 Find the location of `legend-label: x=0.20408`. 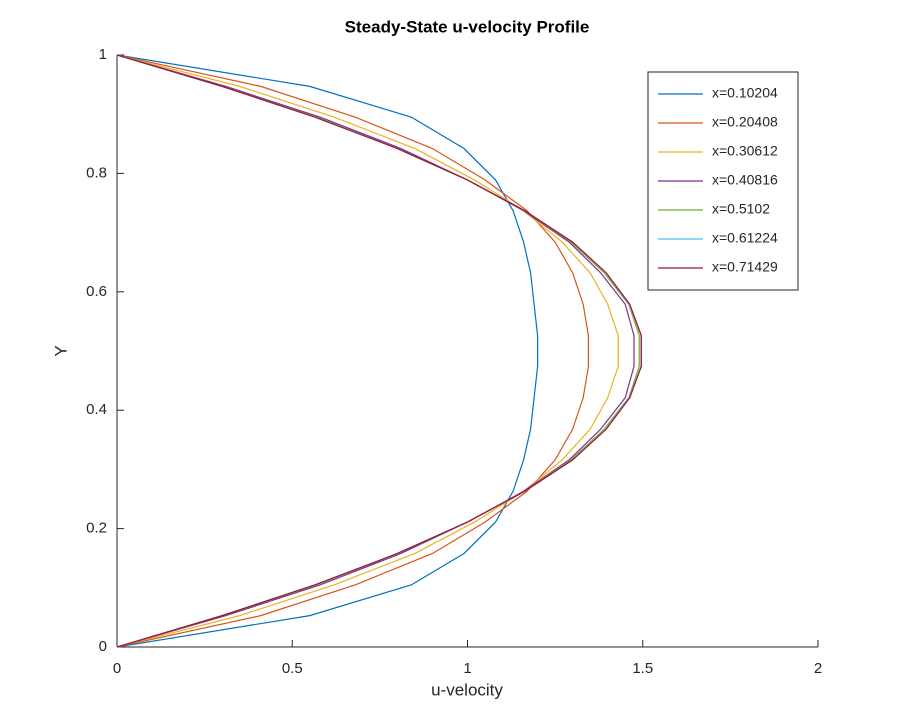

legend-label: x=0.20408 is located at coordinates (745, 122).